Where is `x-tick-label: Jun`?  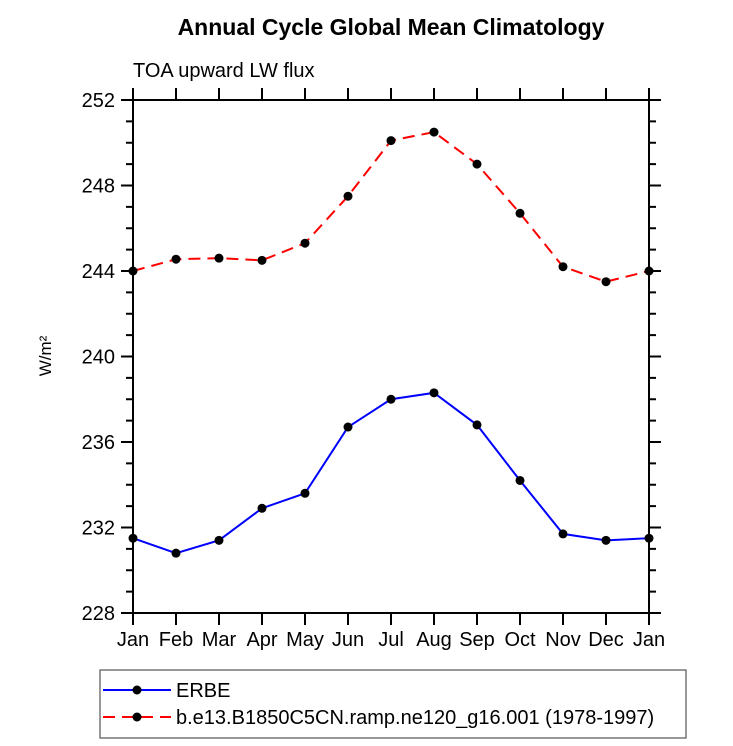 x-tick-label: Jun is located at coordinates (348, 640).